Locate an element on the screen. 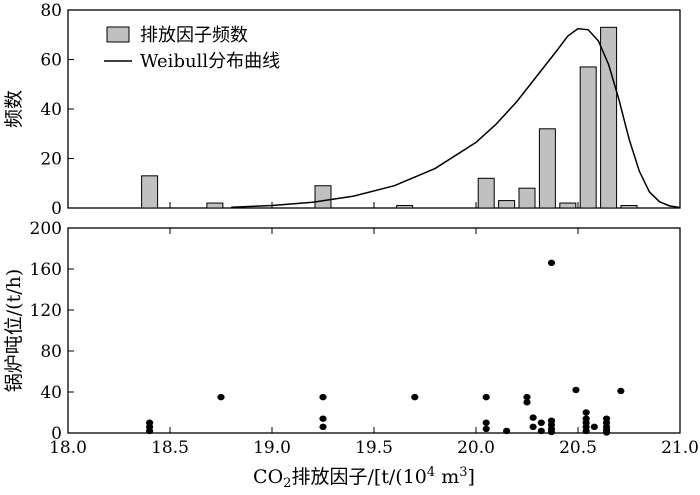 This screenshot has width=700, height=495. xtick-label: 19.5 is located at coordinates (374, 448).